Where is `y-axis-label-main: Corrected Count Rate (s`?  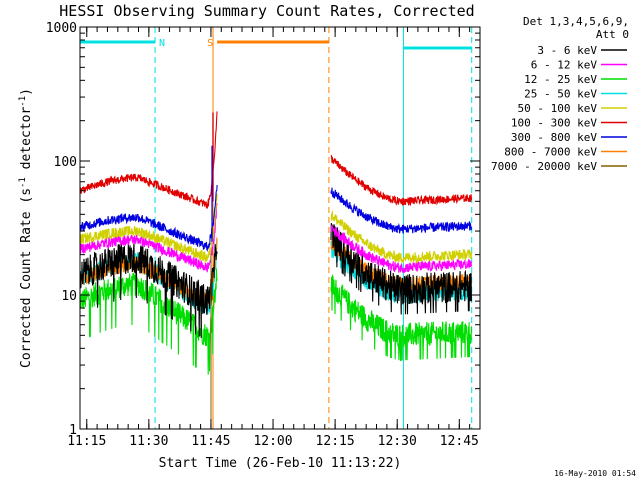 y-axis-label-main: Corrected Count Rate (s is located at coordinates (26, 278).